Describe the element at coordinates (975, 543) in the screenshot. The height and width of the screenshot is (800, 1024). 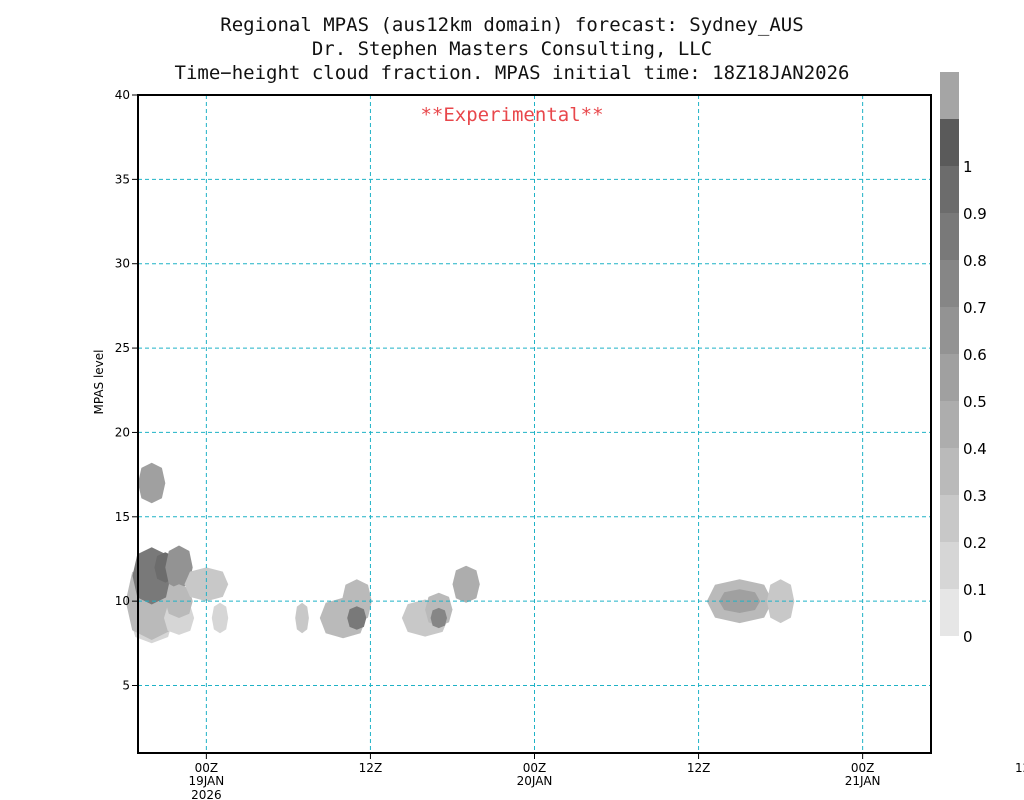
I see `colorbar-label: 0.2` at that location.